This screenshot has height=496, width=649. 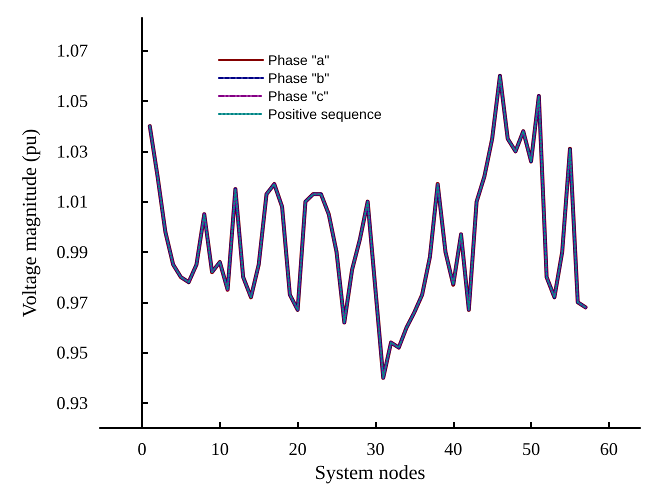 What do you see at coordinates (72, 101) in the screenshot?
I see `y-tick-label: 1.05` at bounding box center [72, 101].